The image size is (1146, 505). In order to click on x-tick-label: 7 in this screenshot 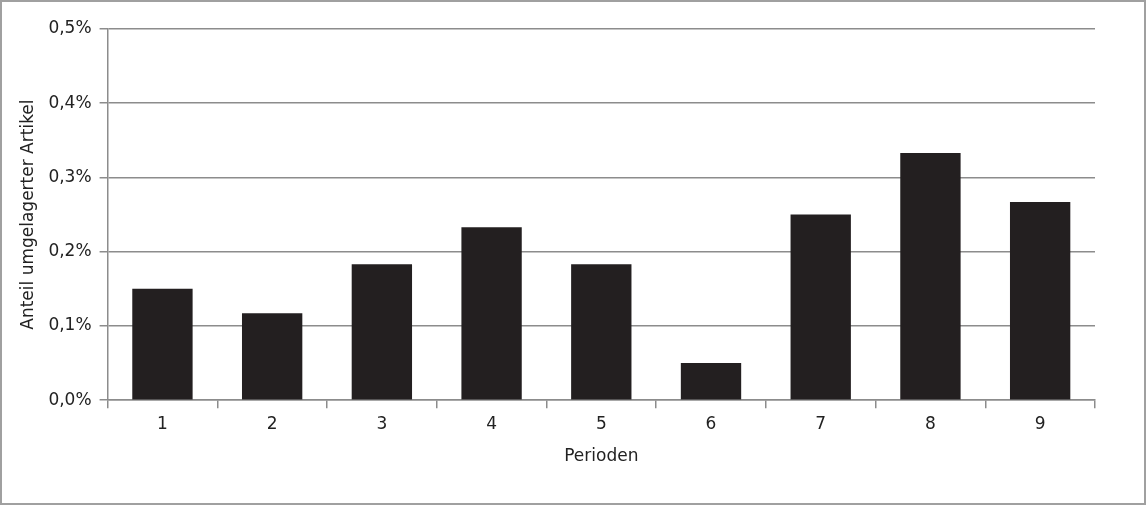, I will do `click(821, 422)`.